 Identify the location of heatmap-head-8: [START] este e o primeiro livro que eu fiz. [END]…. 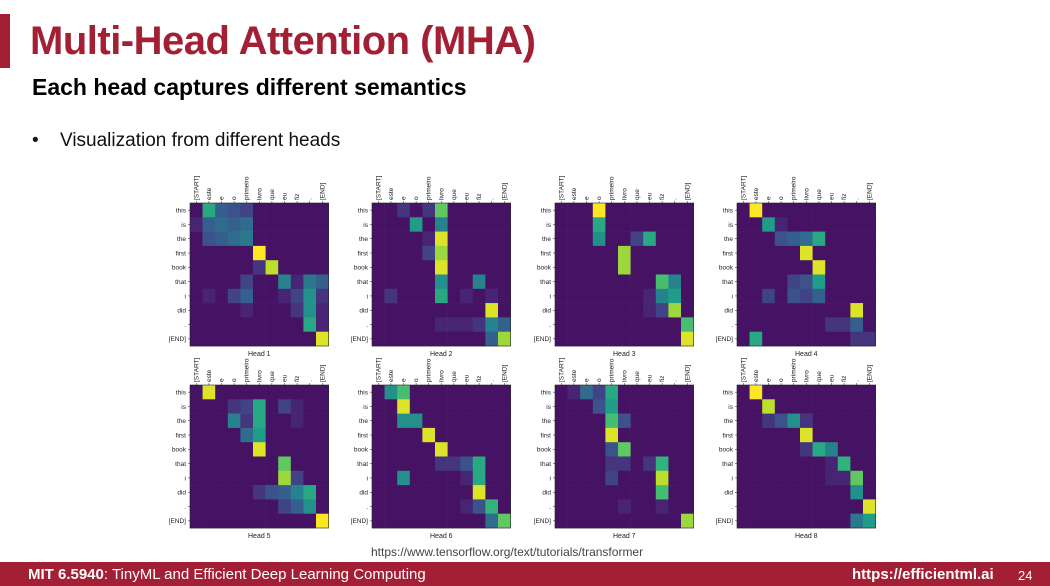
(796, 448).